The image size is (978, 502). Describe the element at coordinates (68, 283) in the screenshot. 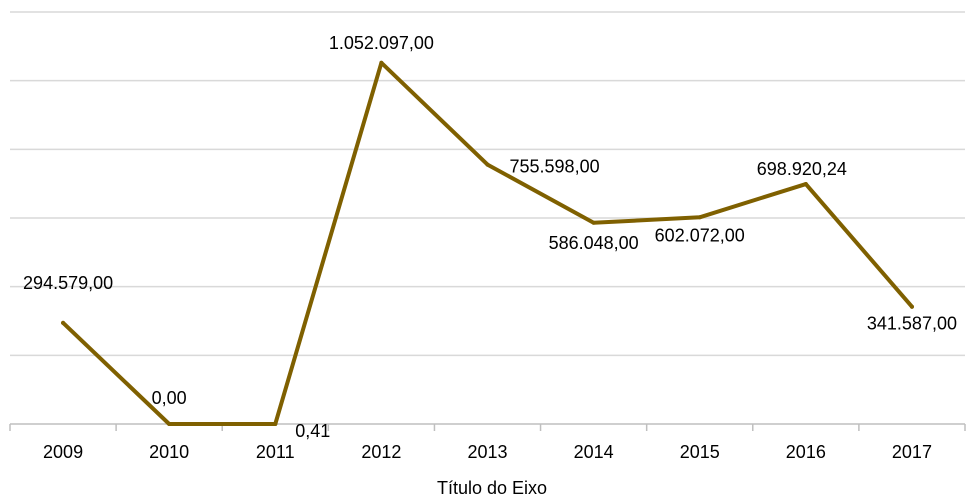

I see `data-label: 294.579,00` at that location.